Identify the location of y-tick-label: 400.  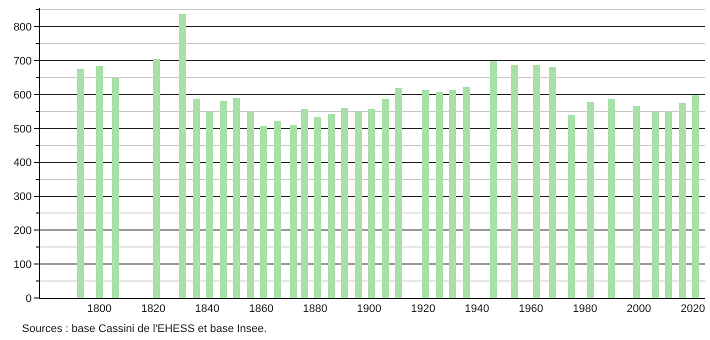
(22, 163).